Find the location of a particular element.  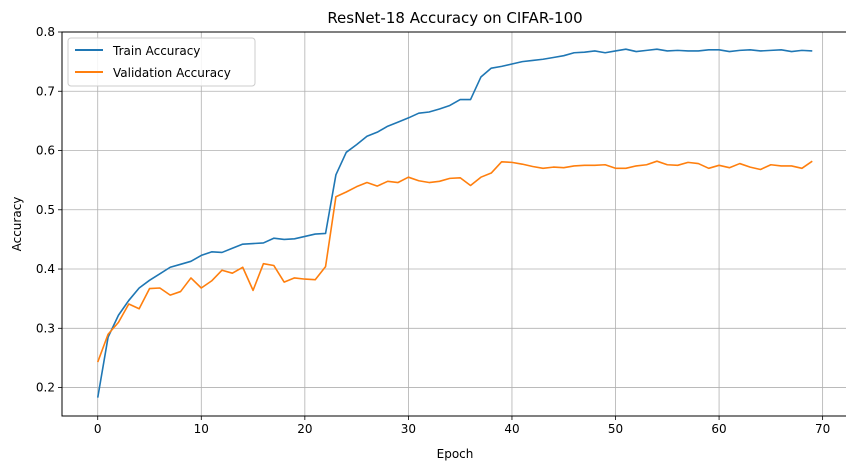

y-axis: 0.2 0.3 0.4 0.5 0.6 0.7 0.8 is located at coordinates (49, 210).